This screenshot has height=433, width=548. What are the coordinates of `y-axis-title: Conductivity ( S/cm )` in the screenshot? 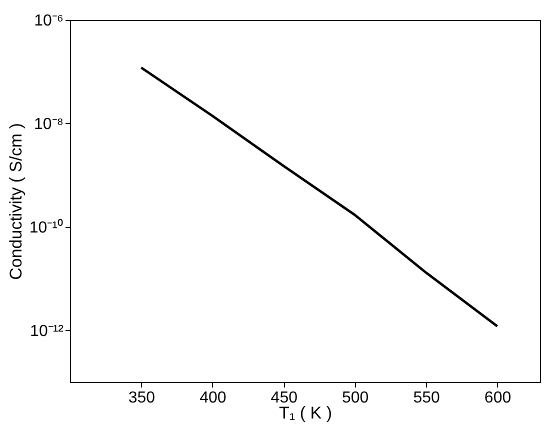 It's located at (16, 201).